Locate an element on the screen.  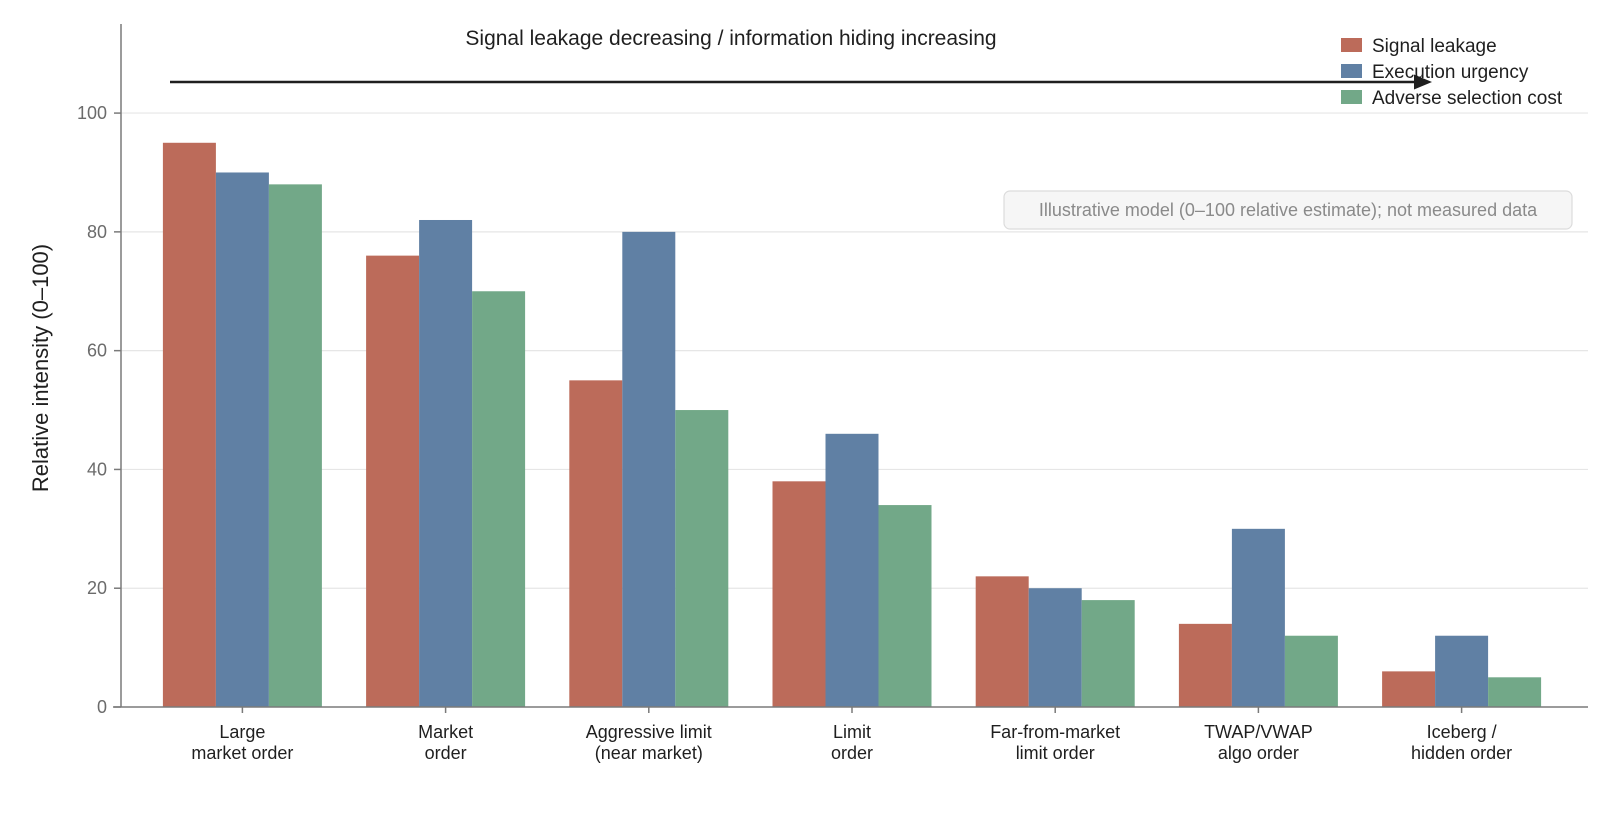
y-tick-label-80: 80 is located at coordinates (97, 232).